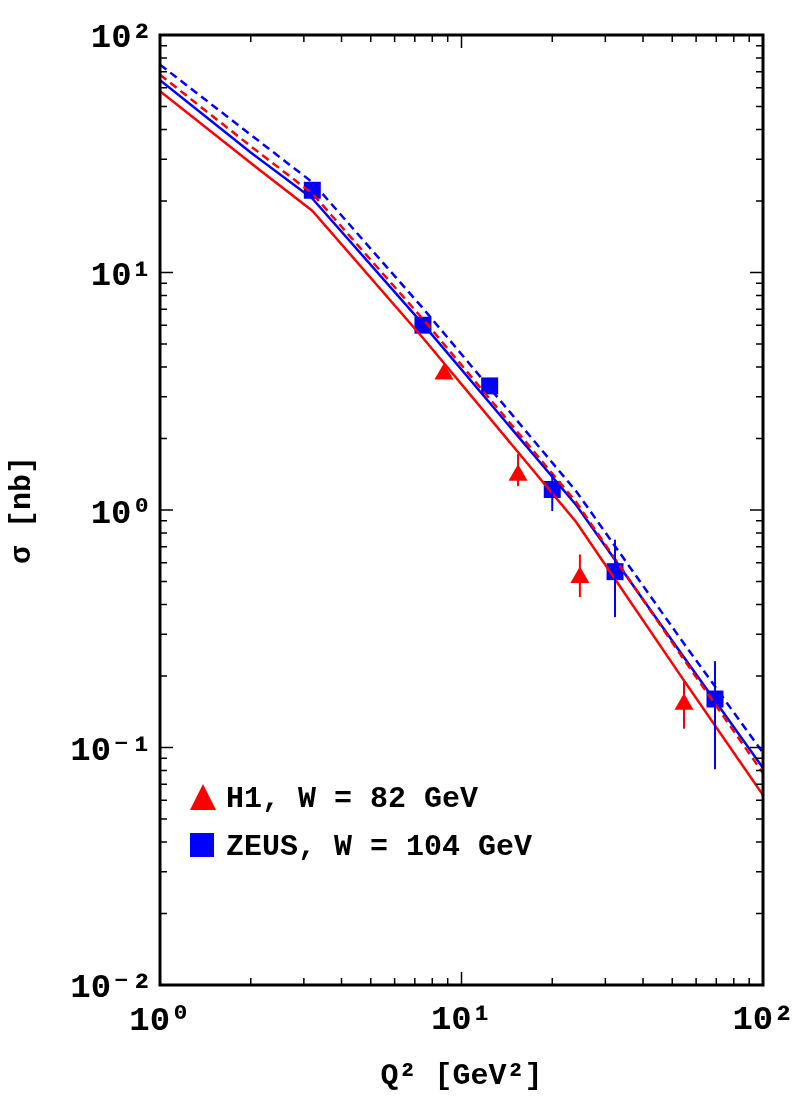 This screenshot has width=800, height=1098. What do you see at coordinates (352, 798) in the screenshot?
I see `legend-label: H1, W = 82 GeV` at bounding box center [352, 798].